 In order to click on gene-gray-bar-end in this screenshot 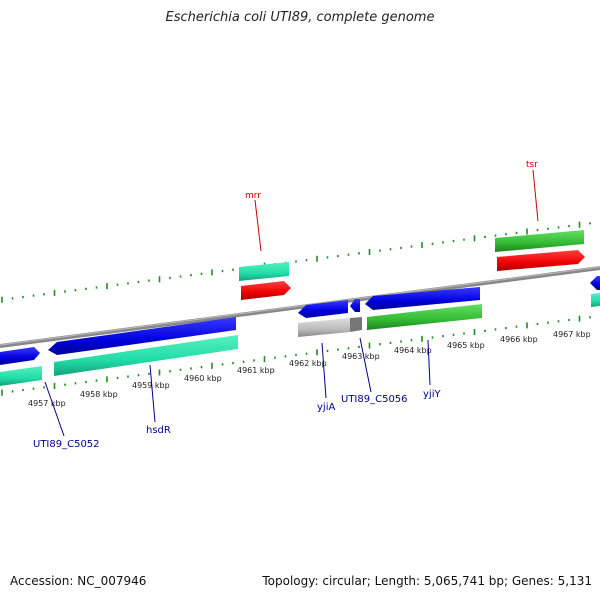, I will do `click(356, 324)`.